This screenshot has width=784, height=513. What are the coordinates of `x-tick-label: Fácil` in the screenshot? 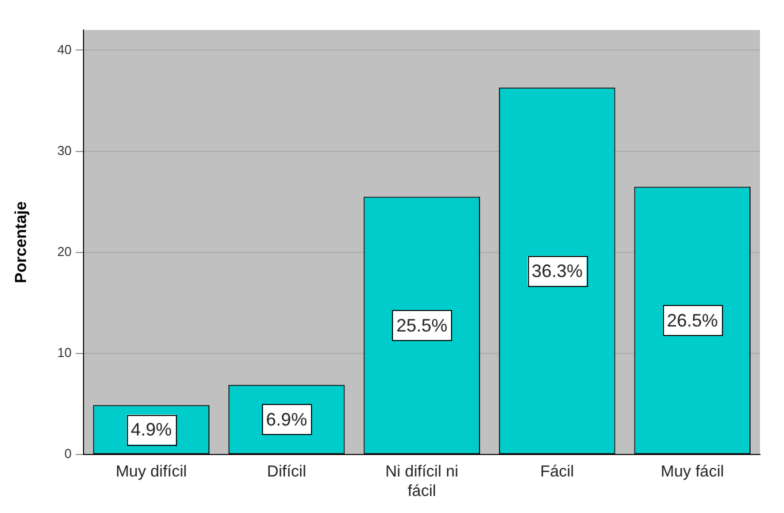 It's located at (557, 472).